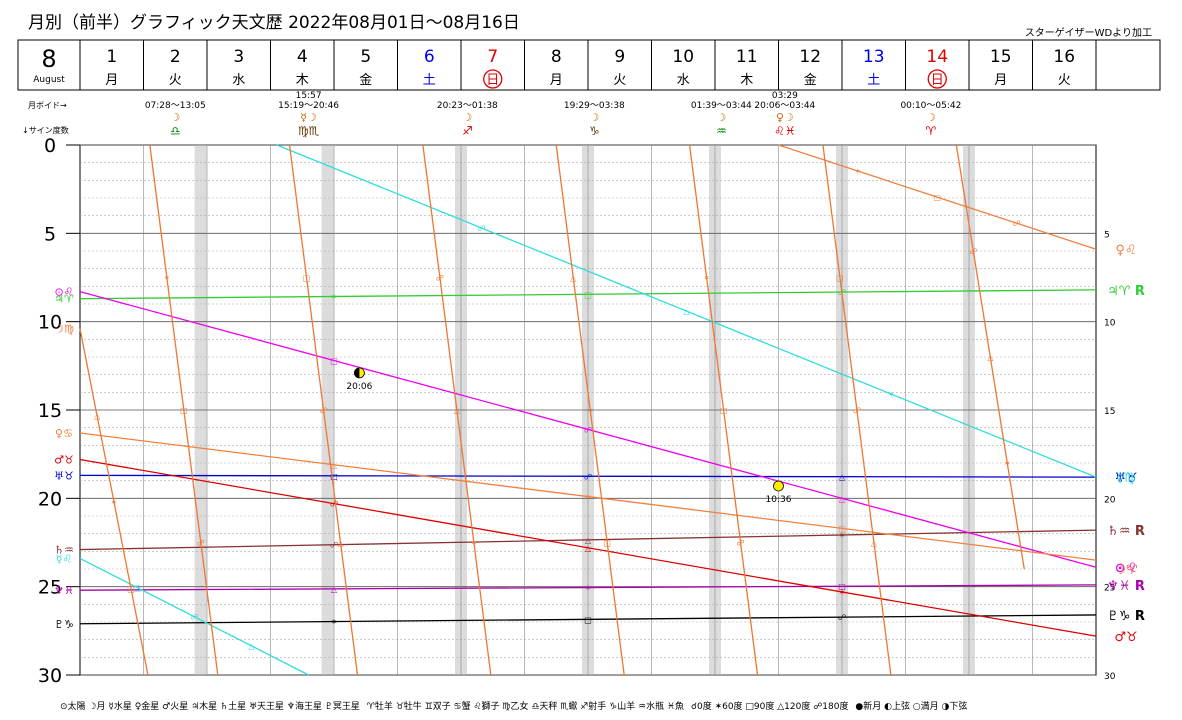 This screenshot has height=720, width=1182. Describe the element at coordinates (309, 96) in the screenshot. I see `void-pre-time: 15:57` at that location.